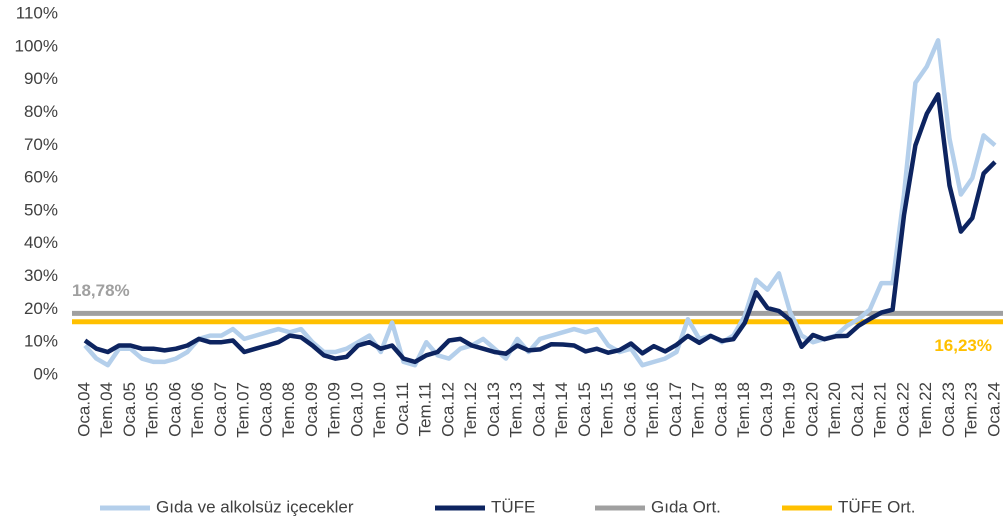 The width and height of the screenshot is (1005, 524). What do you see at coordinates (41, 111) in the screenshot?
I see `y-tick-label: 80%` at bounding box center [41, 111].